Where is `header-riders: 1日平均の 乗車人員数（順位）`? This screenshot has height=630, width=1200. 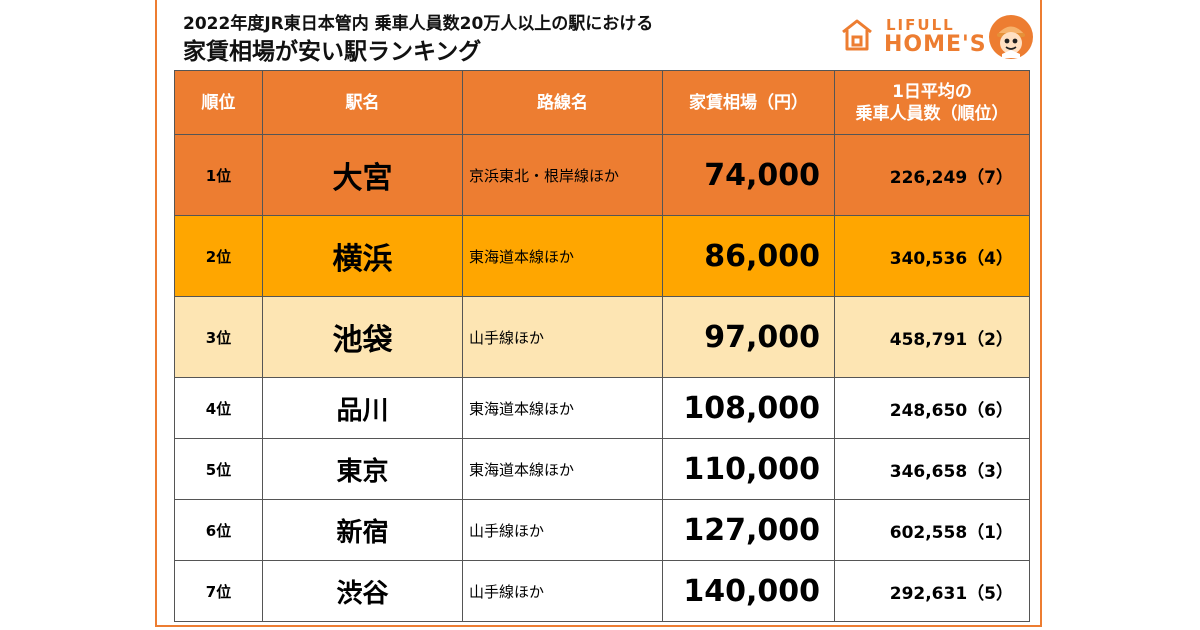
header-riders: 1日平均の 乗車人員数（順位） is located at coordinates (932, 102).